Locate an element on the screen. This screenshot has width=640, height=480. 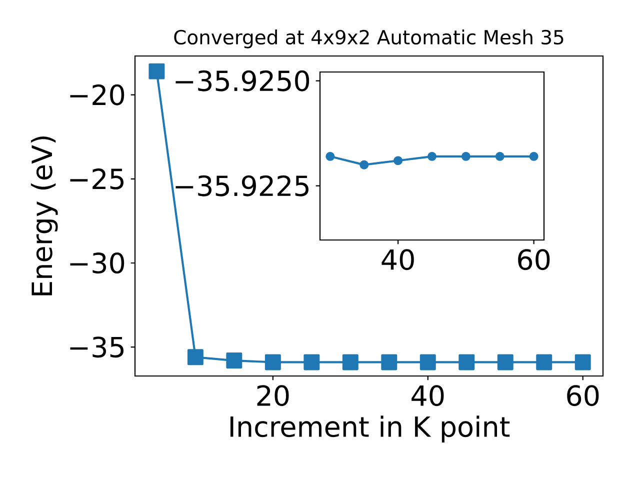
y-tick-label: −30 is located at coordinates (97, 263).